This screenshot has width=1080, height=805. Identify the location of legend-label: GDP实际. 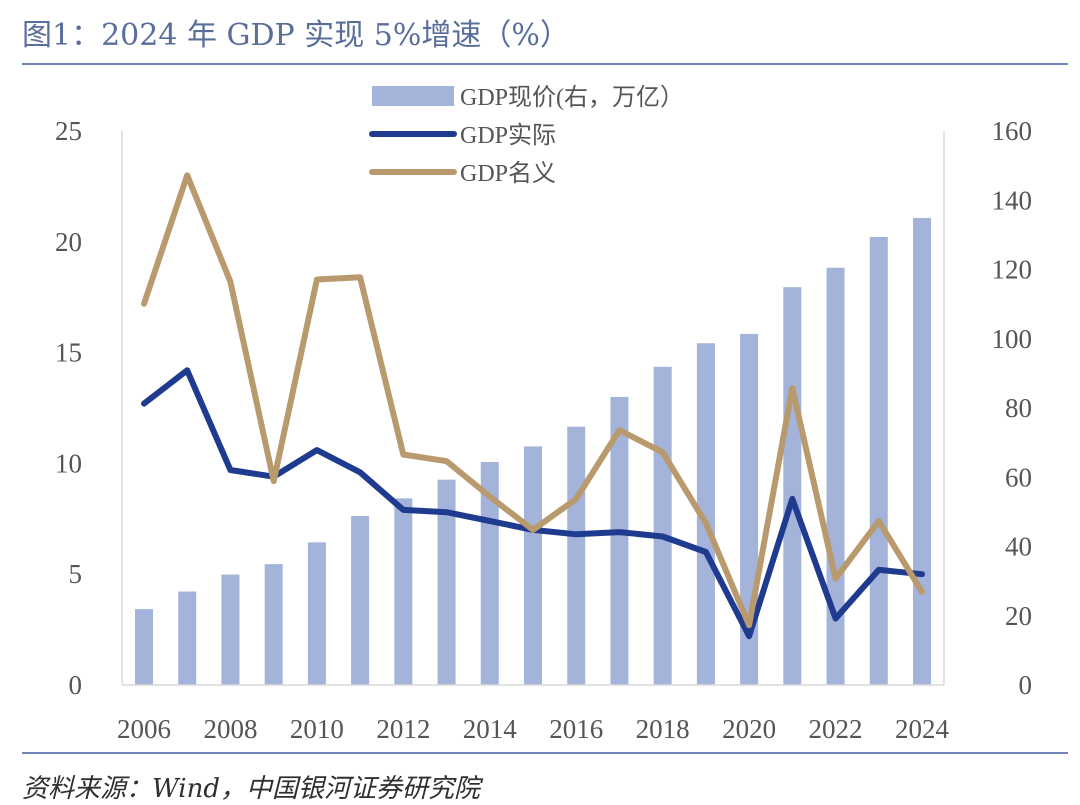
(508, 135).